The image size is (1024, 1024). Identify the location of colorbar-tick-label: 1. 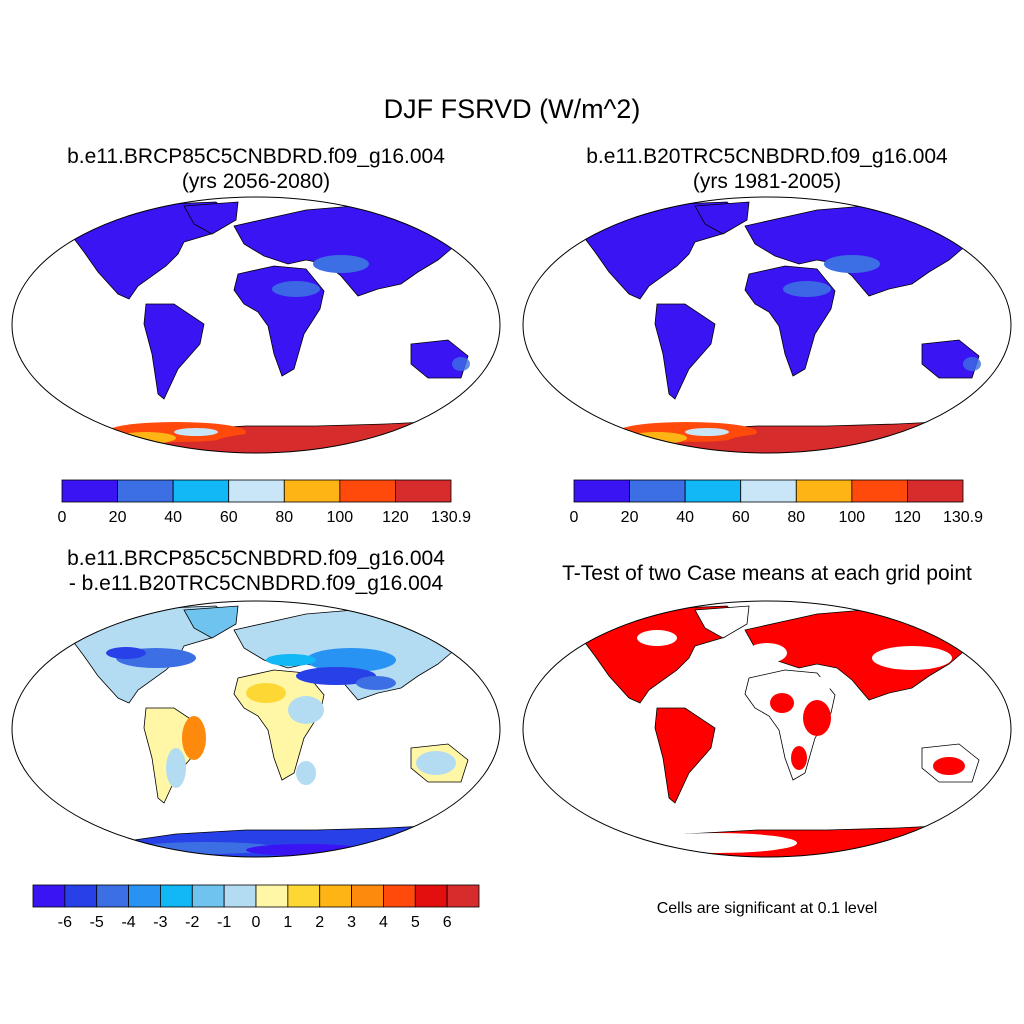
(287, 922).